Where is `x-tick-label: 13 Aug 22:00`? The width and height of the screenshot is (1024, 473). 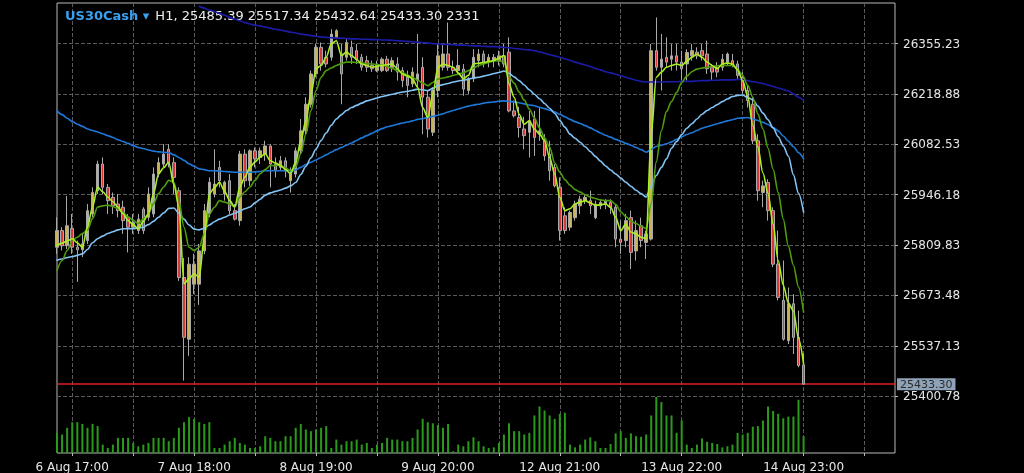 x-tick-label: 13 Aug 22:00 is located at coordinates (682, 466).